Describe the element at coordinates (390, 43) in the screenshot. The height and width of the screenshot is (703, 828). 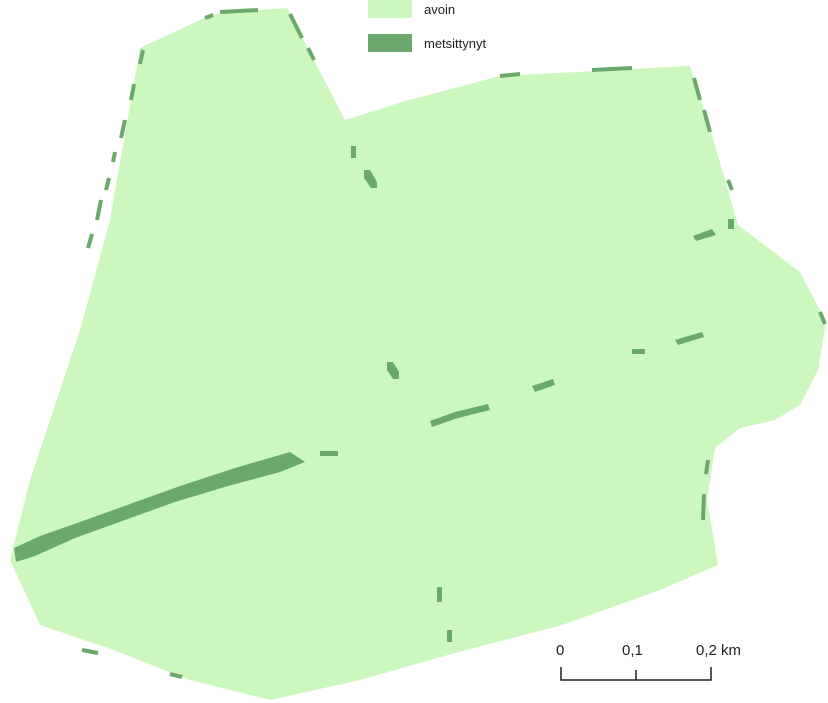
I see `legend-swatch-forested` at that location.